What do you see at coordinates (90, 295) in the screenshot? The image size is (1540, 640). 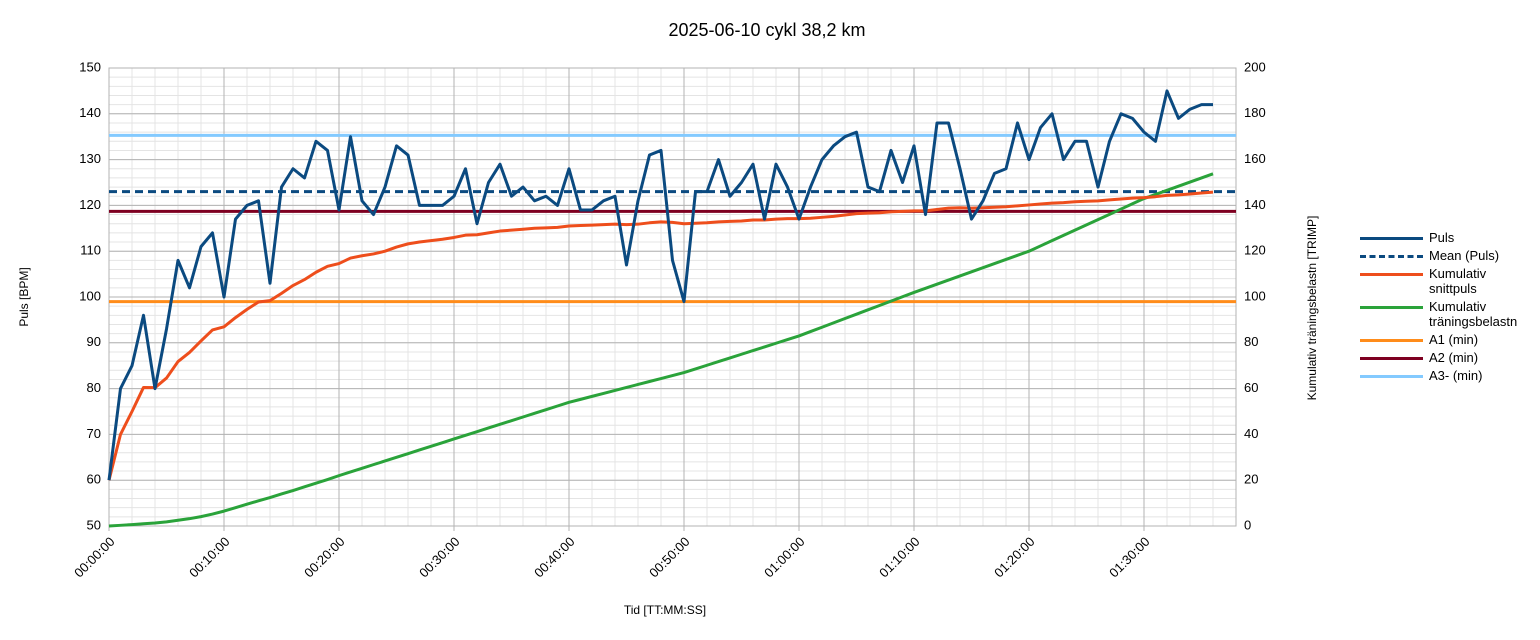 I see `y-tick-label: 100` at bounding box center [90, 295].